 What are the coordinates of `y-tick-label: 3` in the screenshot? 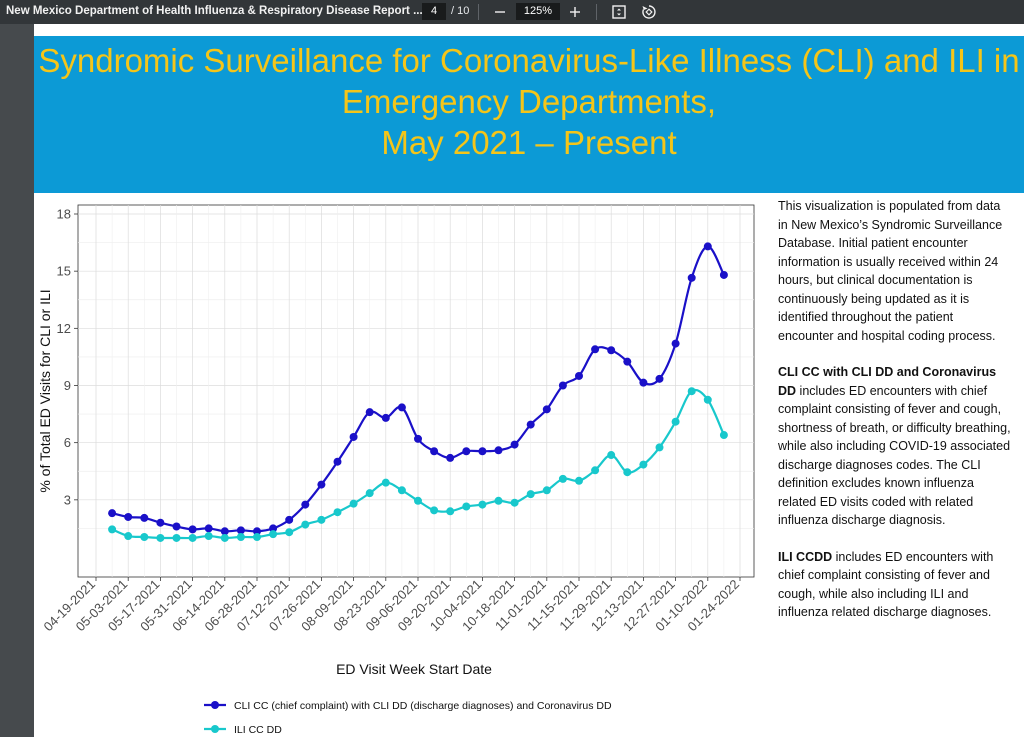 It's located at (67, 499).